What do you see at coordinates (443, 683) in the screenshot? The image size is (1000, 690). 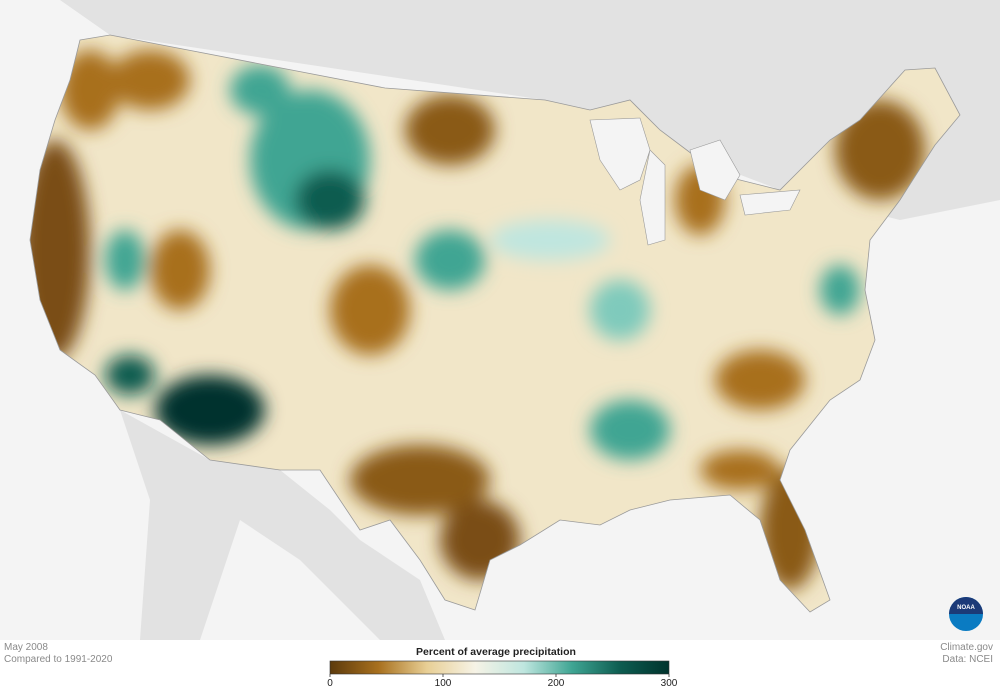 I see `legend-tick-label: 100` at bounding box center [443, 683].